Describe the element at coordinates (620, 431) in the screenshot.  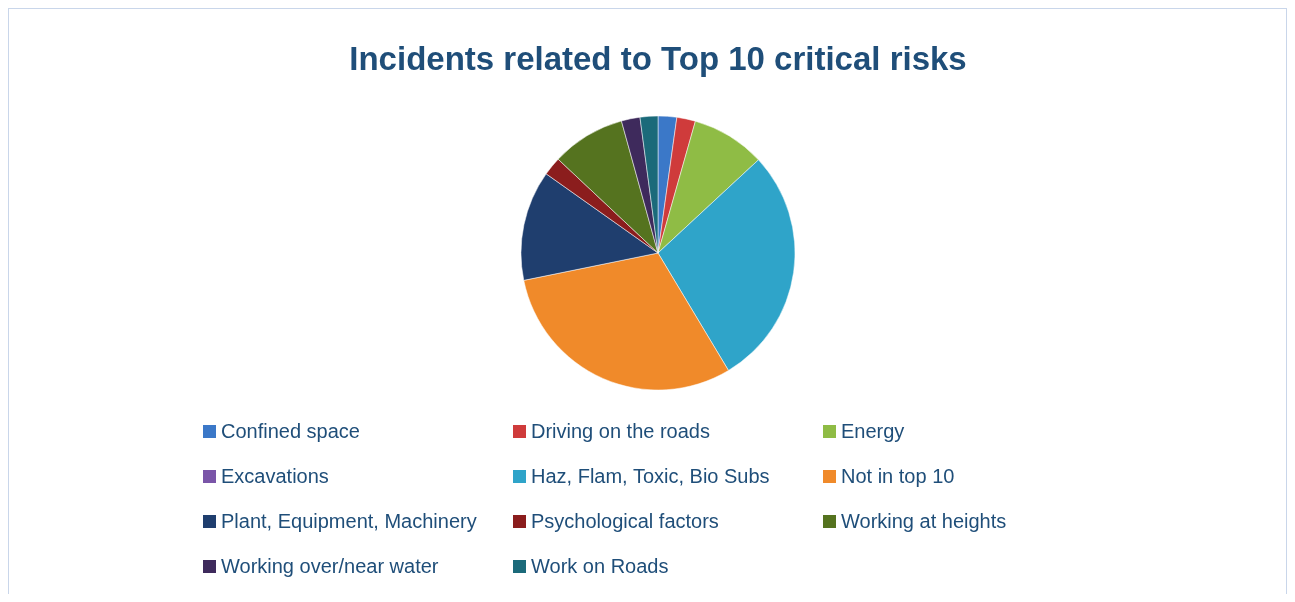
I see `legend-label: Driving on the roads` at that location.